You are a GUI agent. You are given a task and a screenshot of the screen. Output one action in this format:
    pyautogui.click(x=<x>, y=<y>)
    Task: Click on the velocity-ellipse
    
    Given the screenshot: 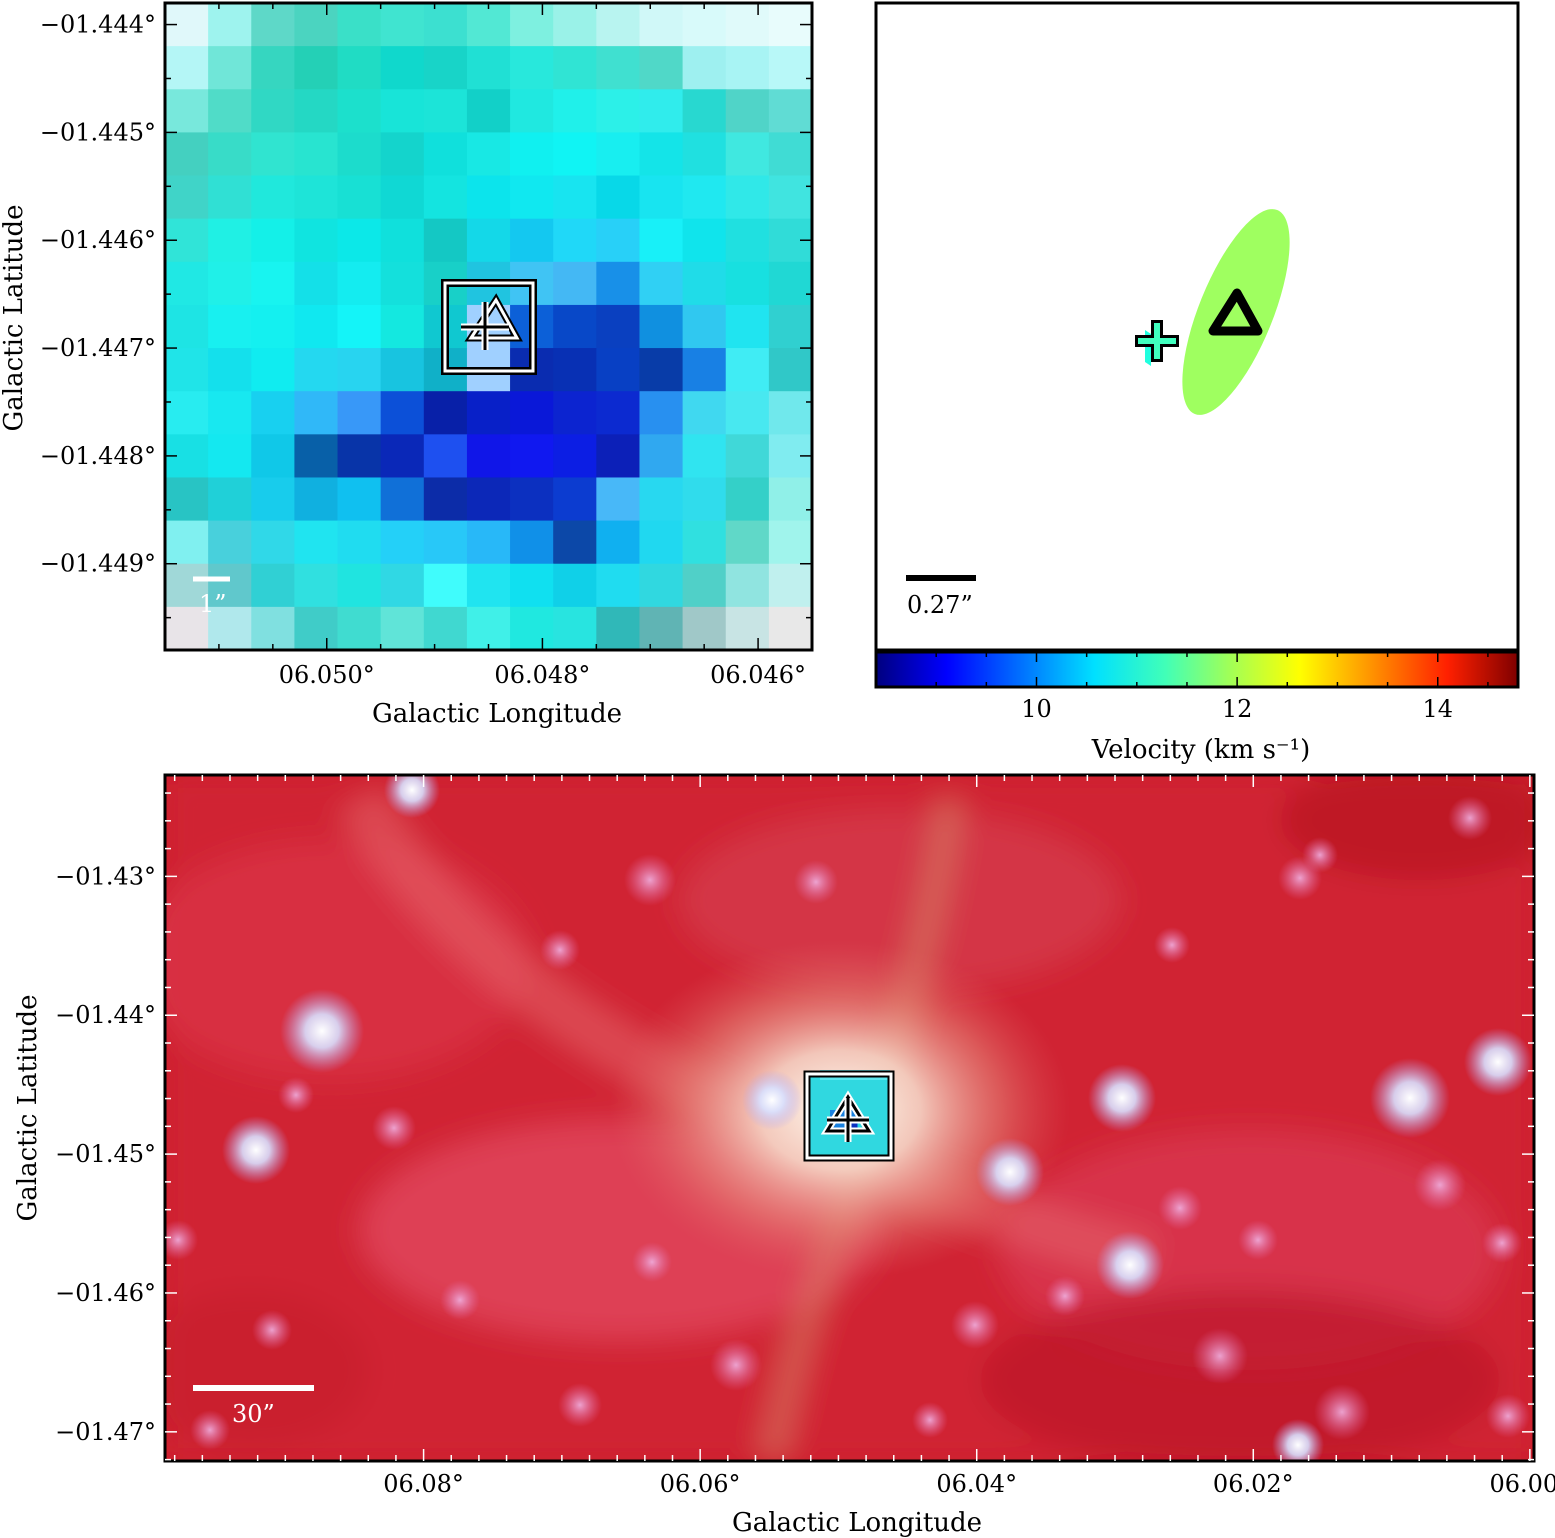 What is the action you would take?
    pyautogui.click(x=1236, y=312)
    